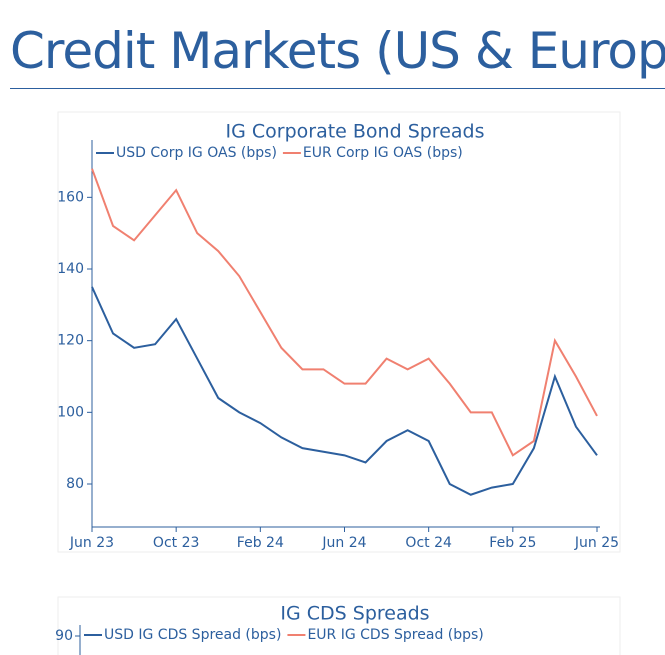  What do you see at coordinates (70, 341) in the screenshot?
I see `y-tick-label: 120` at bounding box center [70, 341].